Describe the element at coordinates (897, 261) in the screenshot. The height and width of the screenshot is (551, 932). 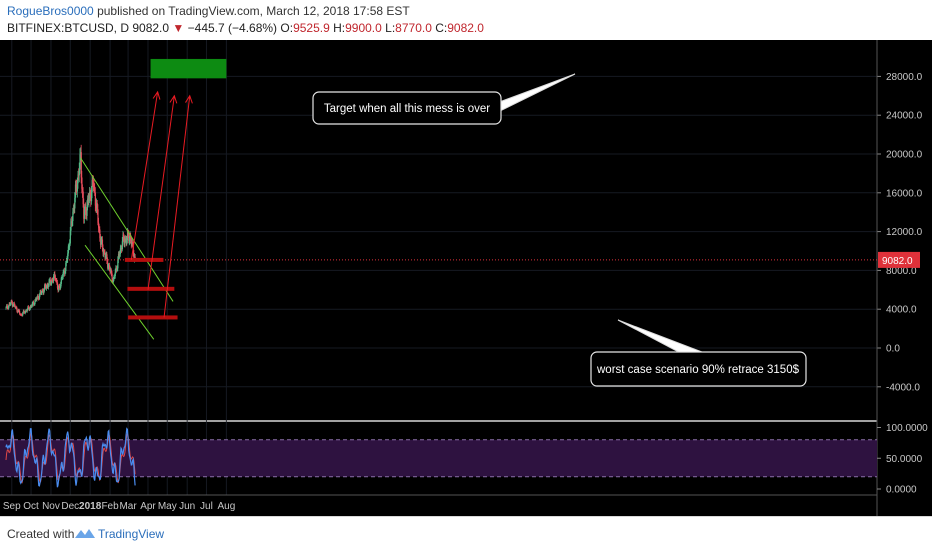
I see `last-price-badge-text: 9082.0` at that location.